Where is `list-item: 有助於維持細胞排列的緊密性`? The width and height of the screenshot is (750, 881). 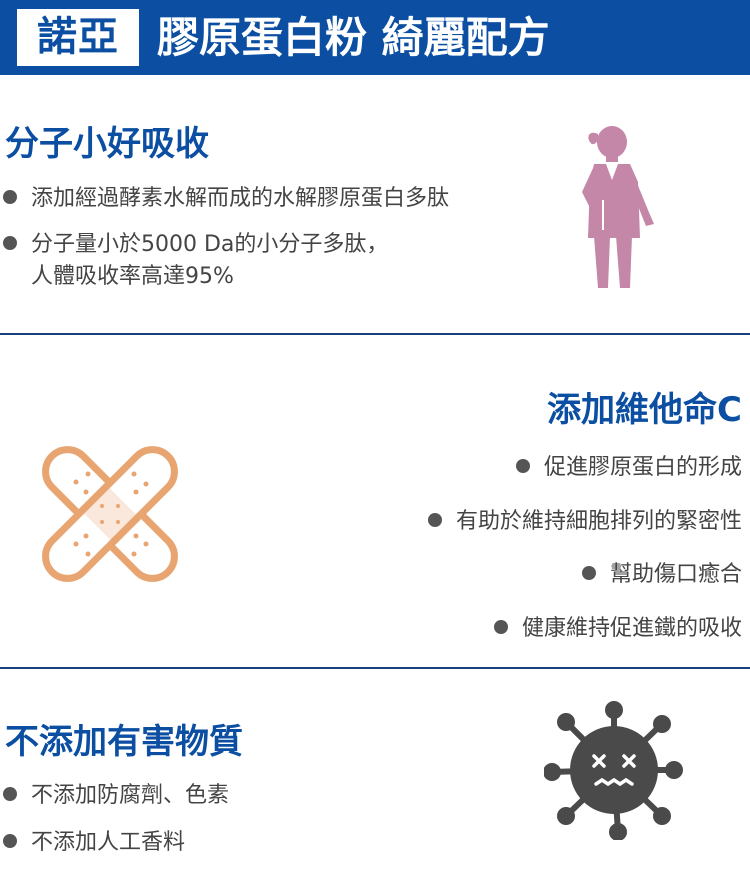 list-item: 有助於維持細胞排列的緊密性 is located at coordinates (584, 522).